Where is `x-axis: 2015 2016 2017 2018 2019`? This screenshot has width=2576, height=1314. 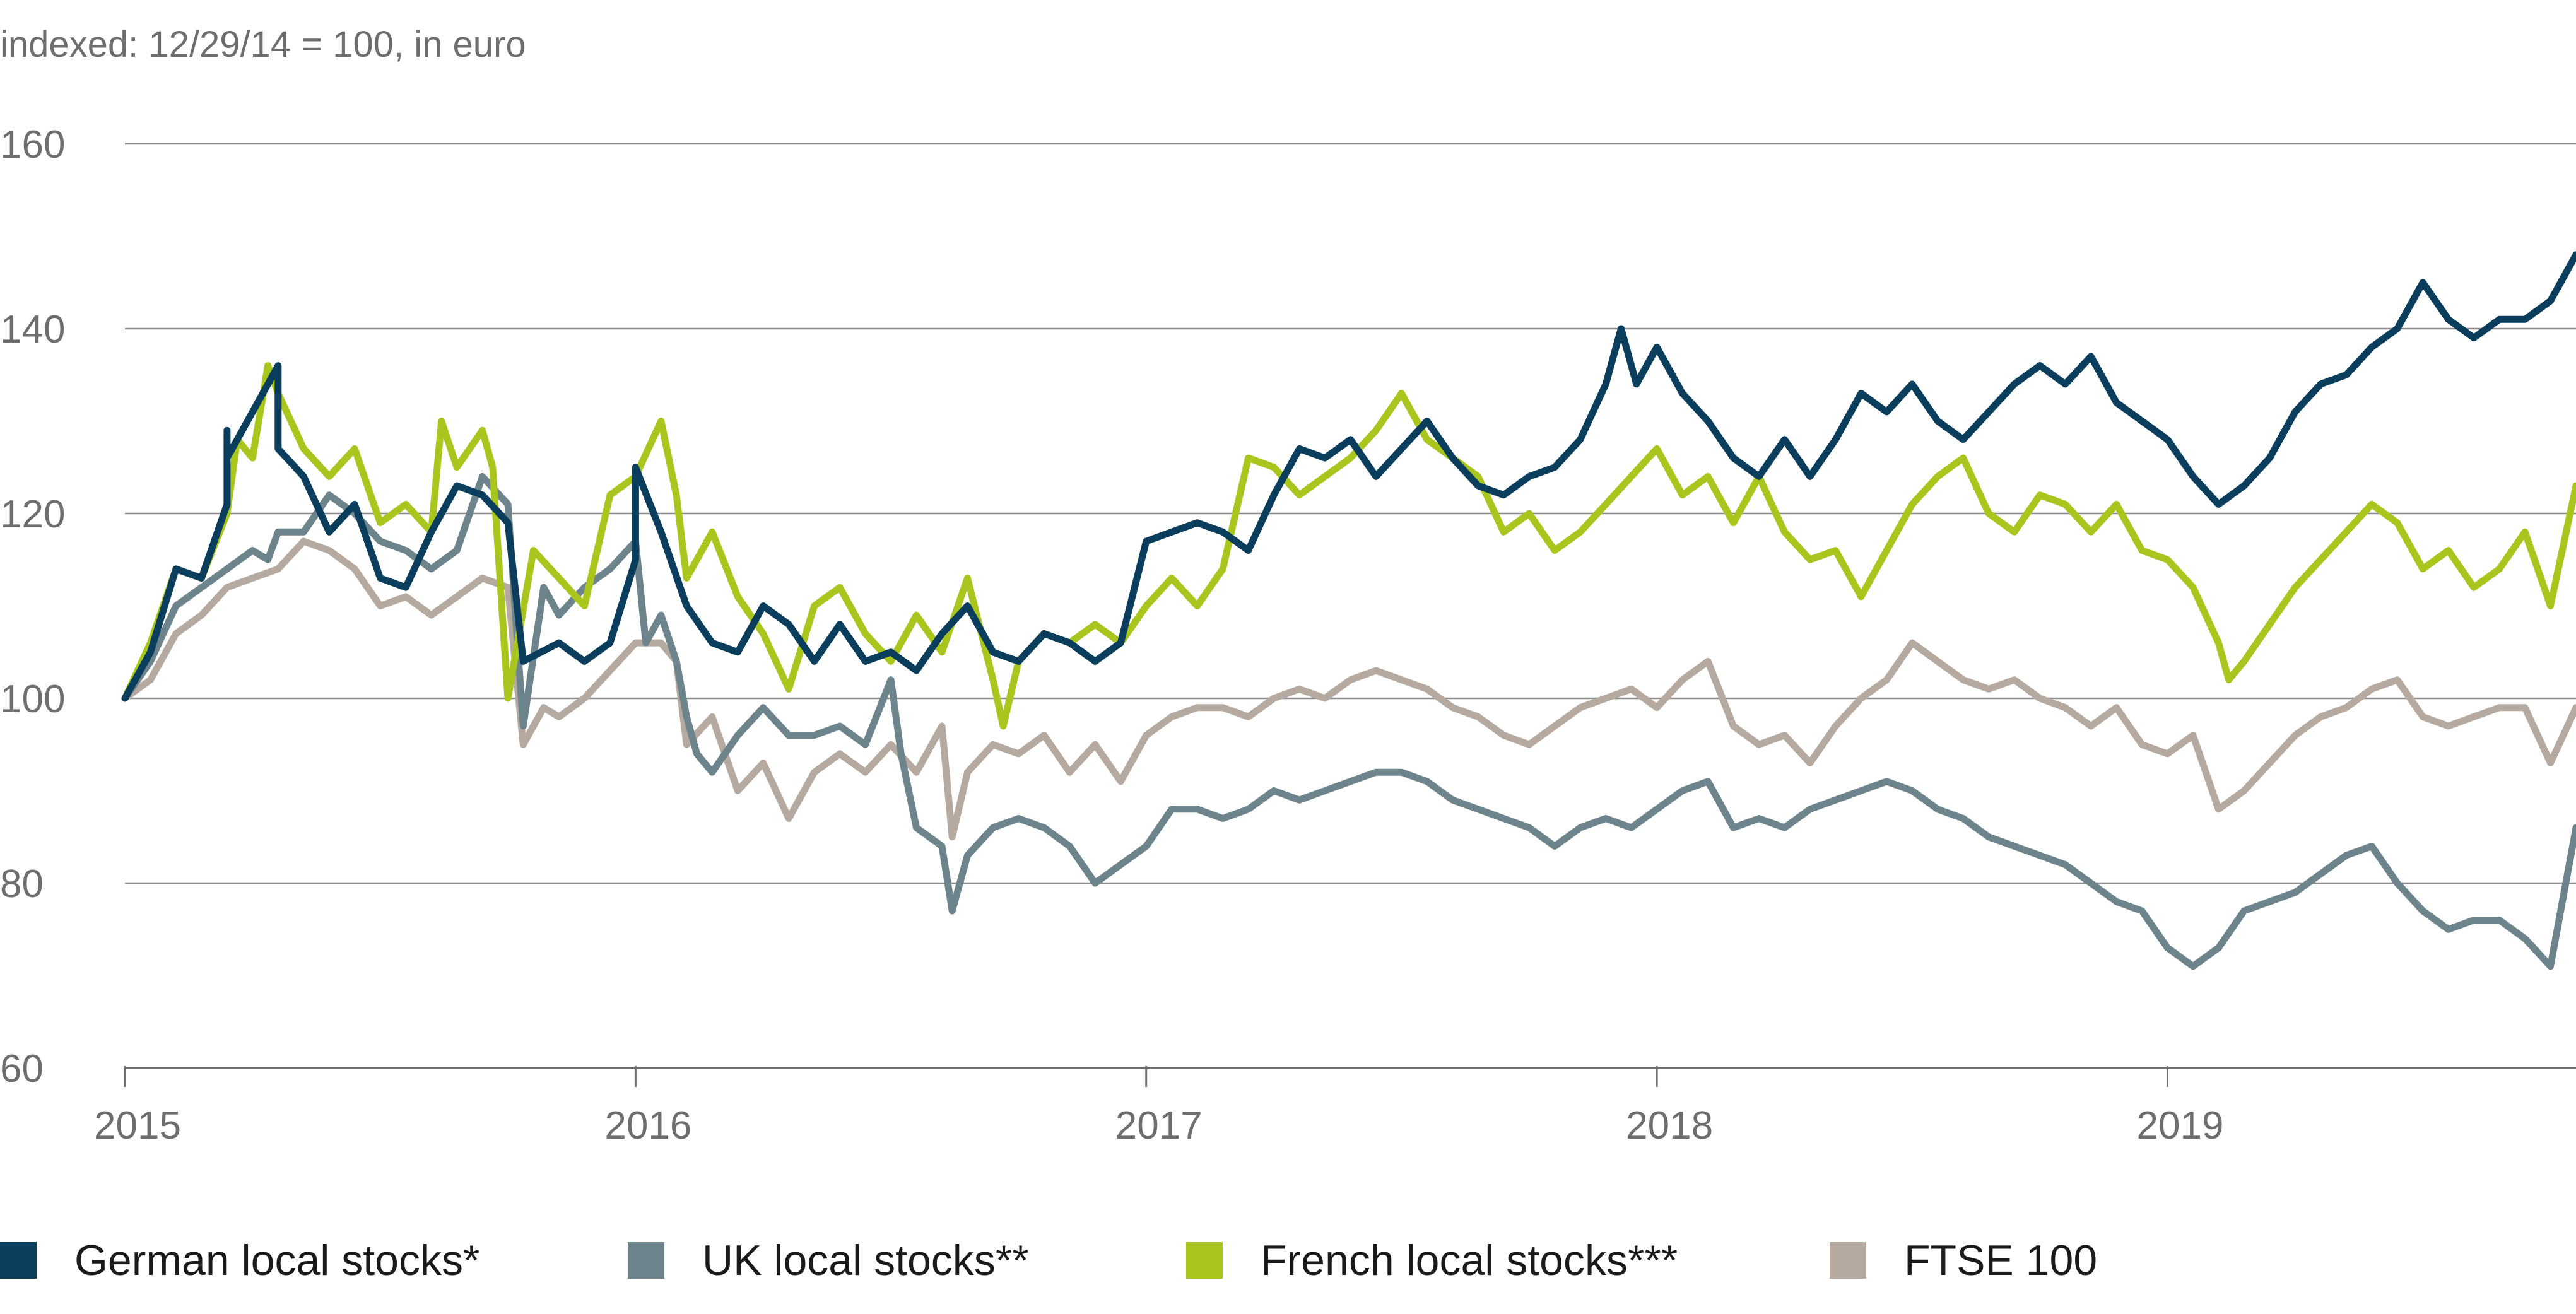 x-axis: 2015 2016 2017 2018 2019 is located at coordinates (1158, 1106).